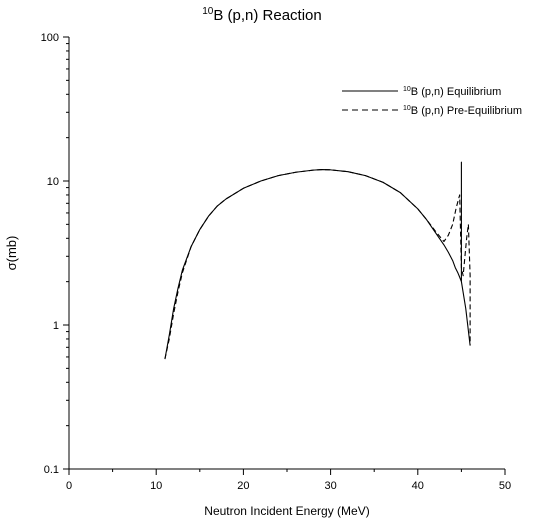 The width and height of the screenshot is (555, 520). Describe the element at coordinates (466, 111) in the screenshot. I see `legend-label-pre-equilibrium-text: B (p,n) Pre-Equilibrium` at that location.